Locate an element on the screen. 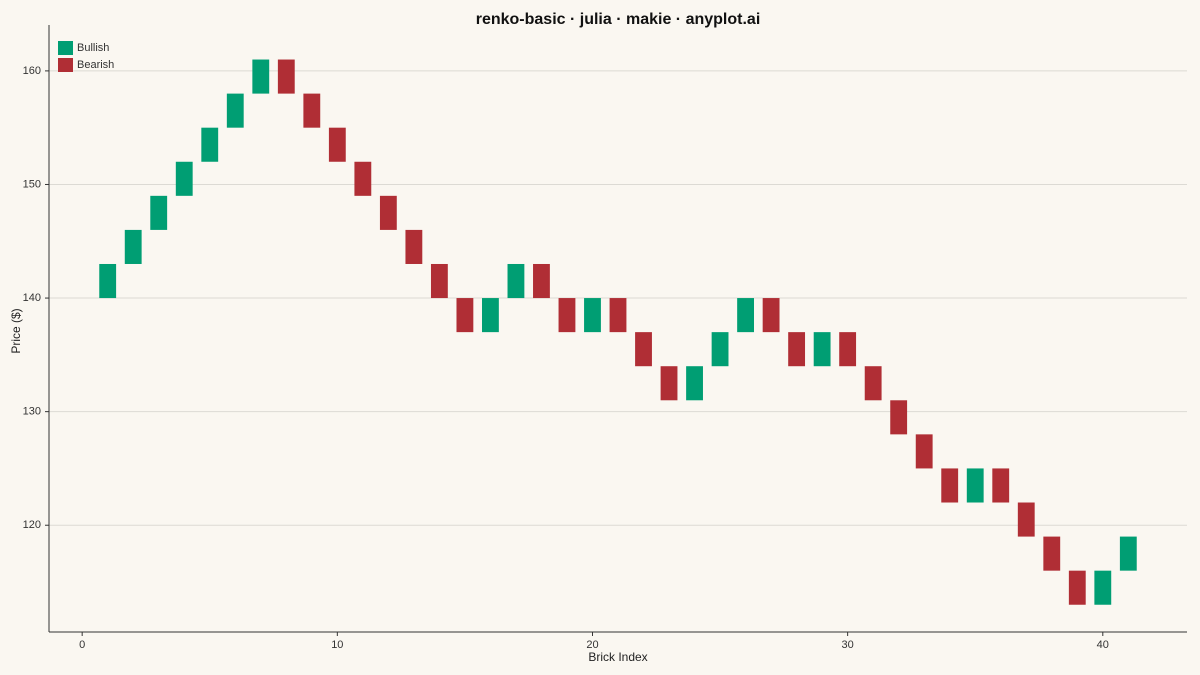  x-tick-label: 0 is located at coordinates (82, 645).